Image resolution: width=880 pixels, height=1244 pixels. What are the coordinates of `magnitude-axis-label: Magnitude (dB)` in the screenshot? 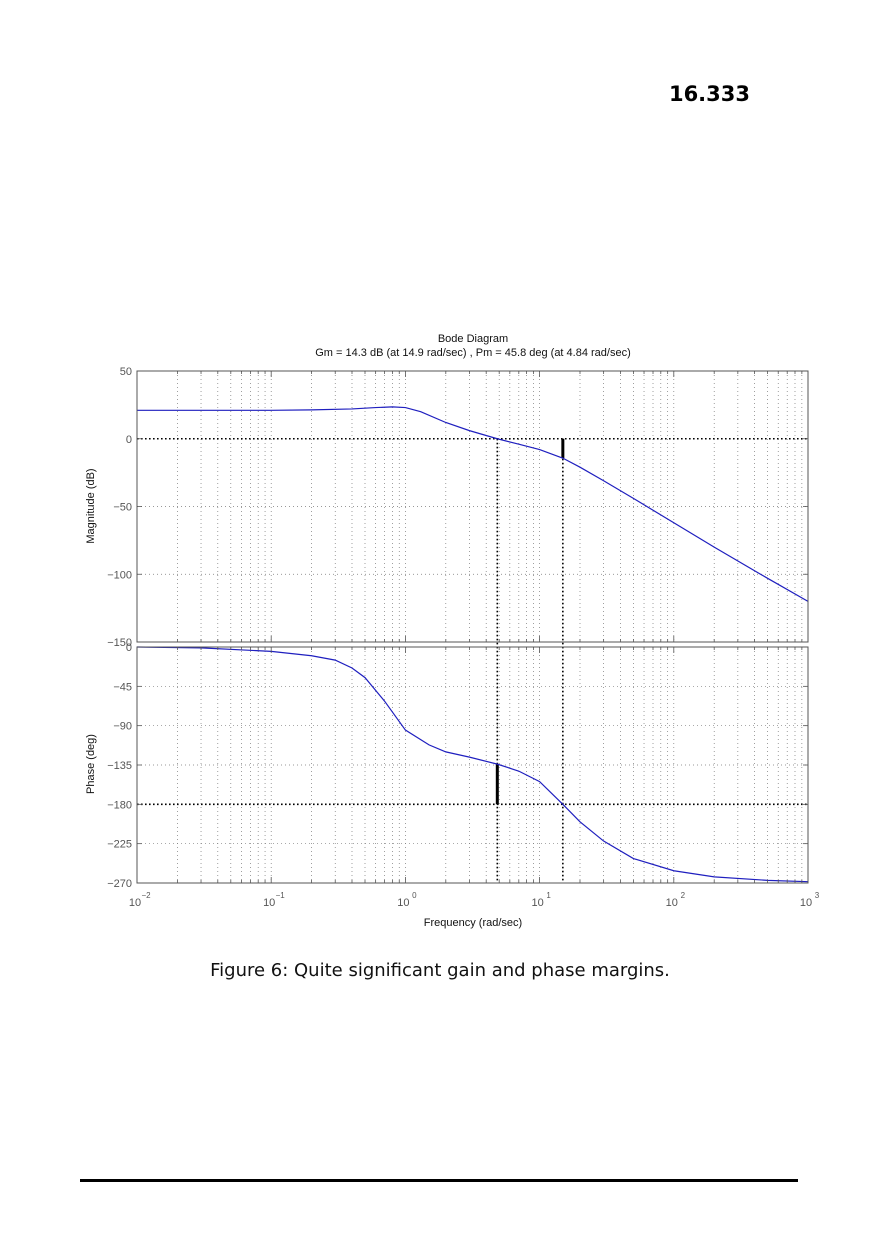 It's located at (91, 505).